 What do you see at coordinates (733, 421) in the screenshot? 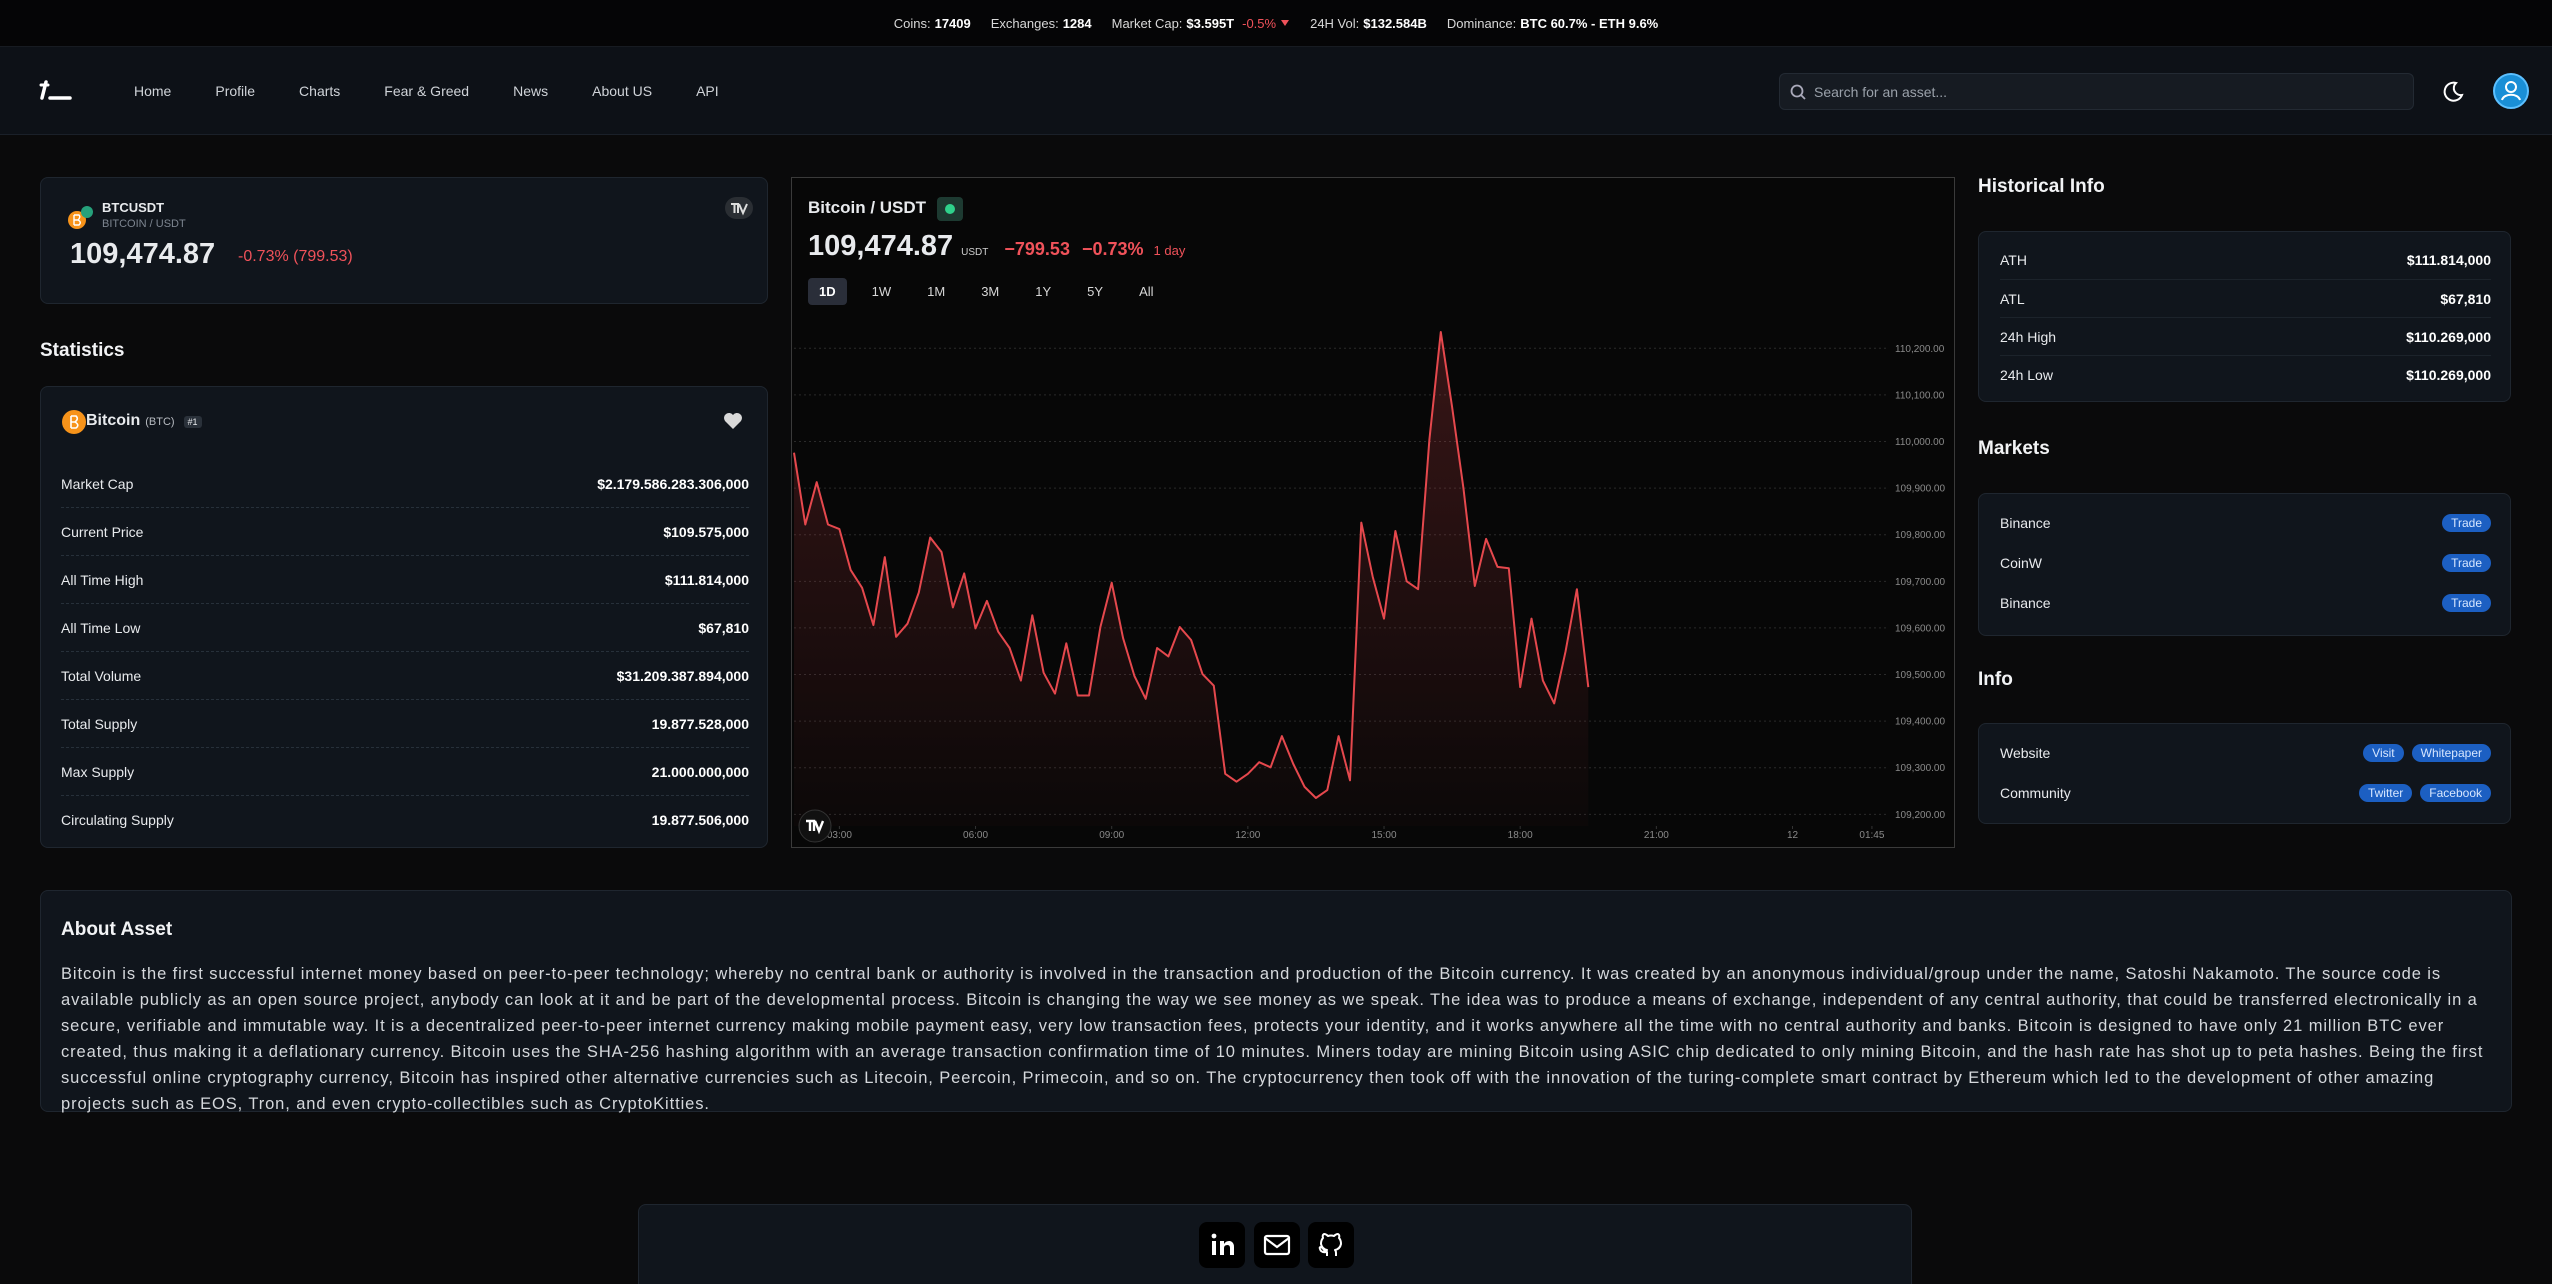
I see `favorite-button` at bounding box center [733, 421].